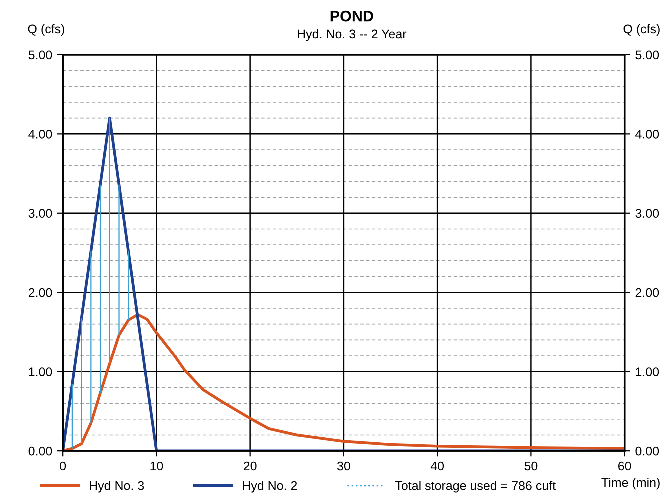  I want to click on y-tick-label: 3.00, so click(40, 213).